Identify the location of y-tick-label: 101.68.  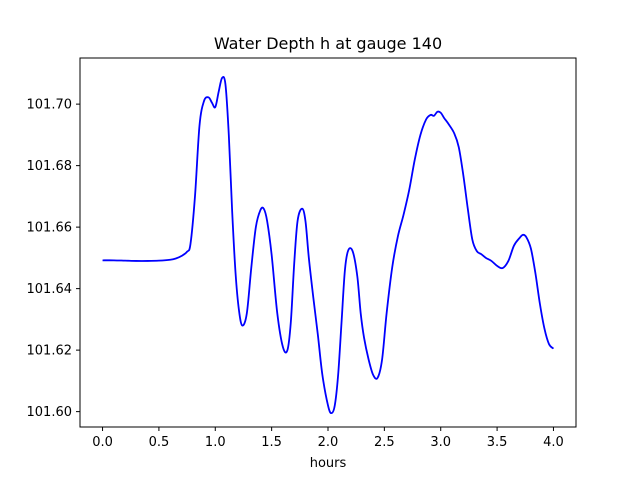
(50, 166).